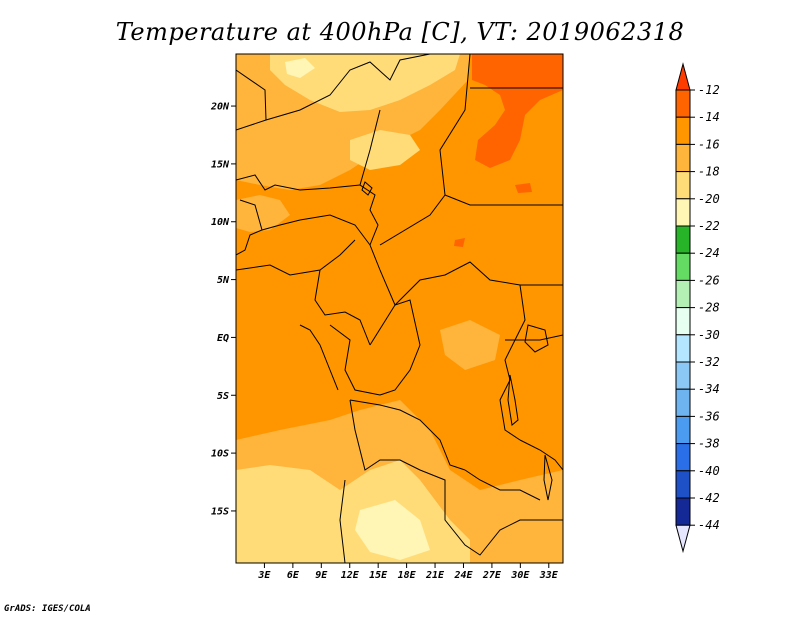 This screenshot has height=618, width=800. I want to click on colorbar-label: -44, so click(709, 525).